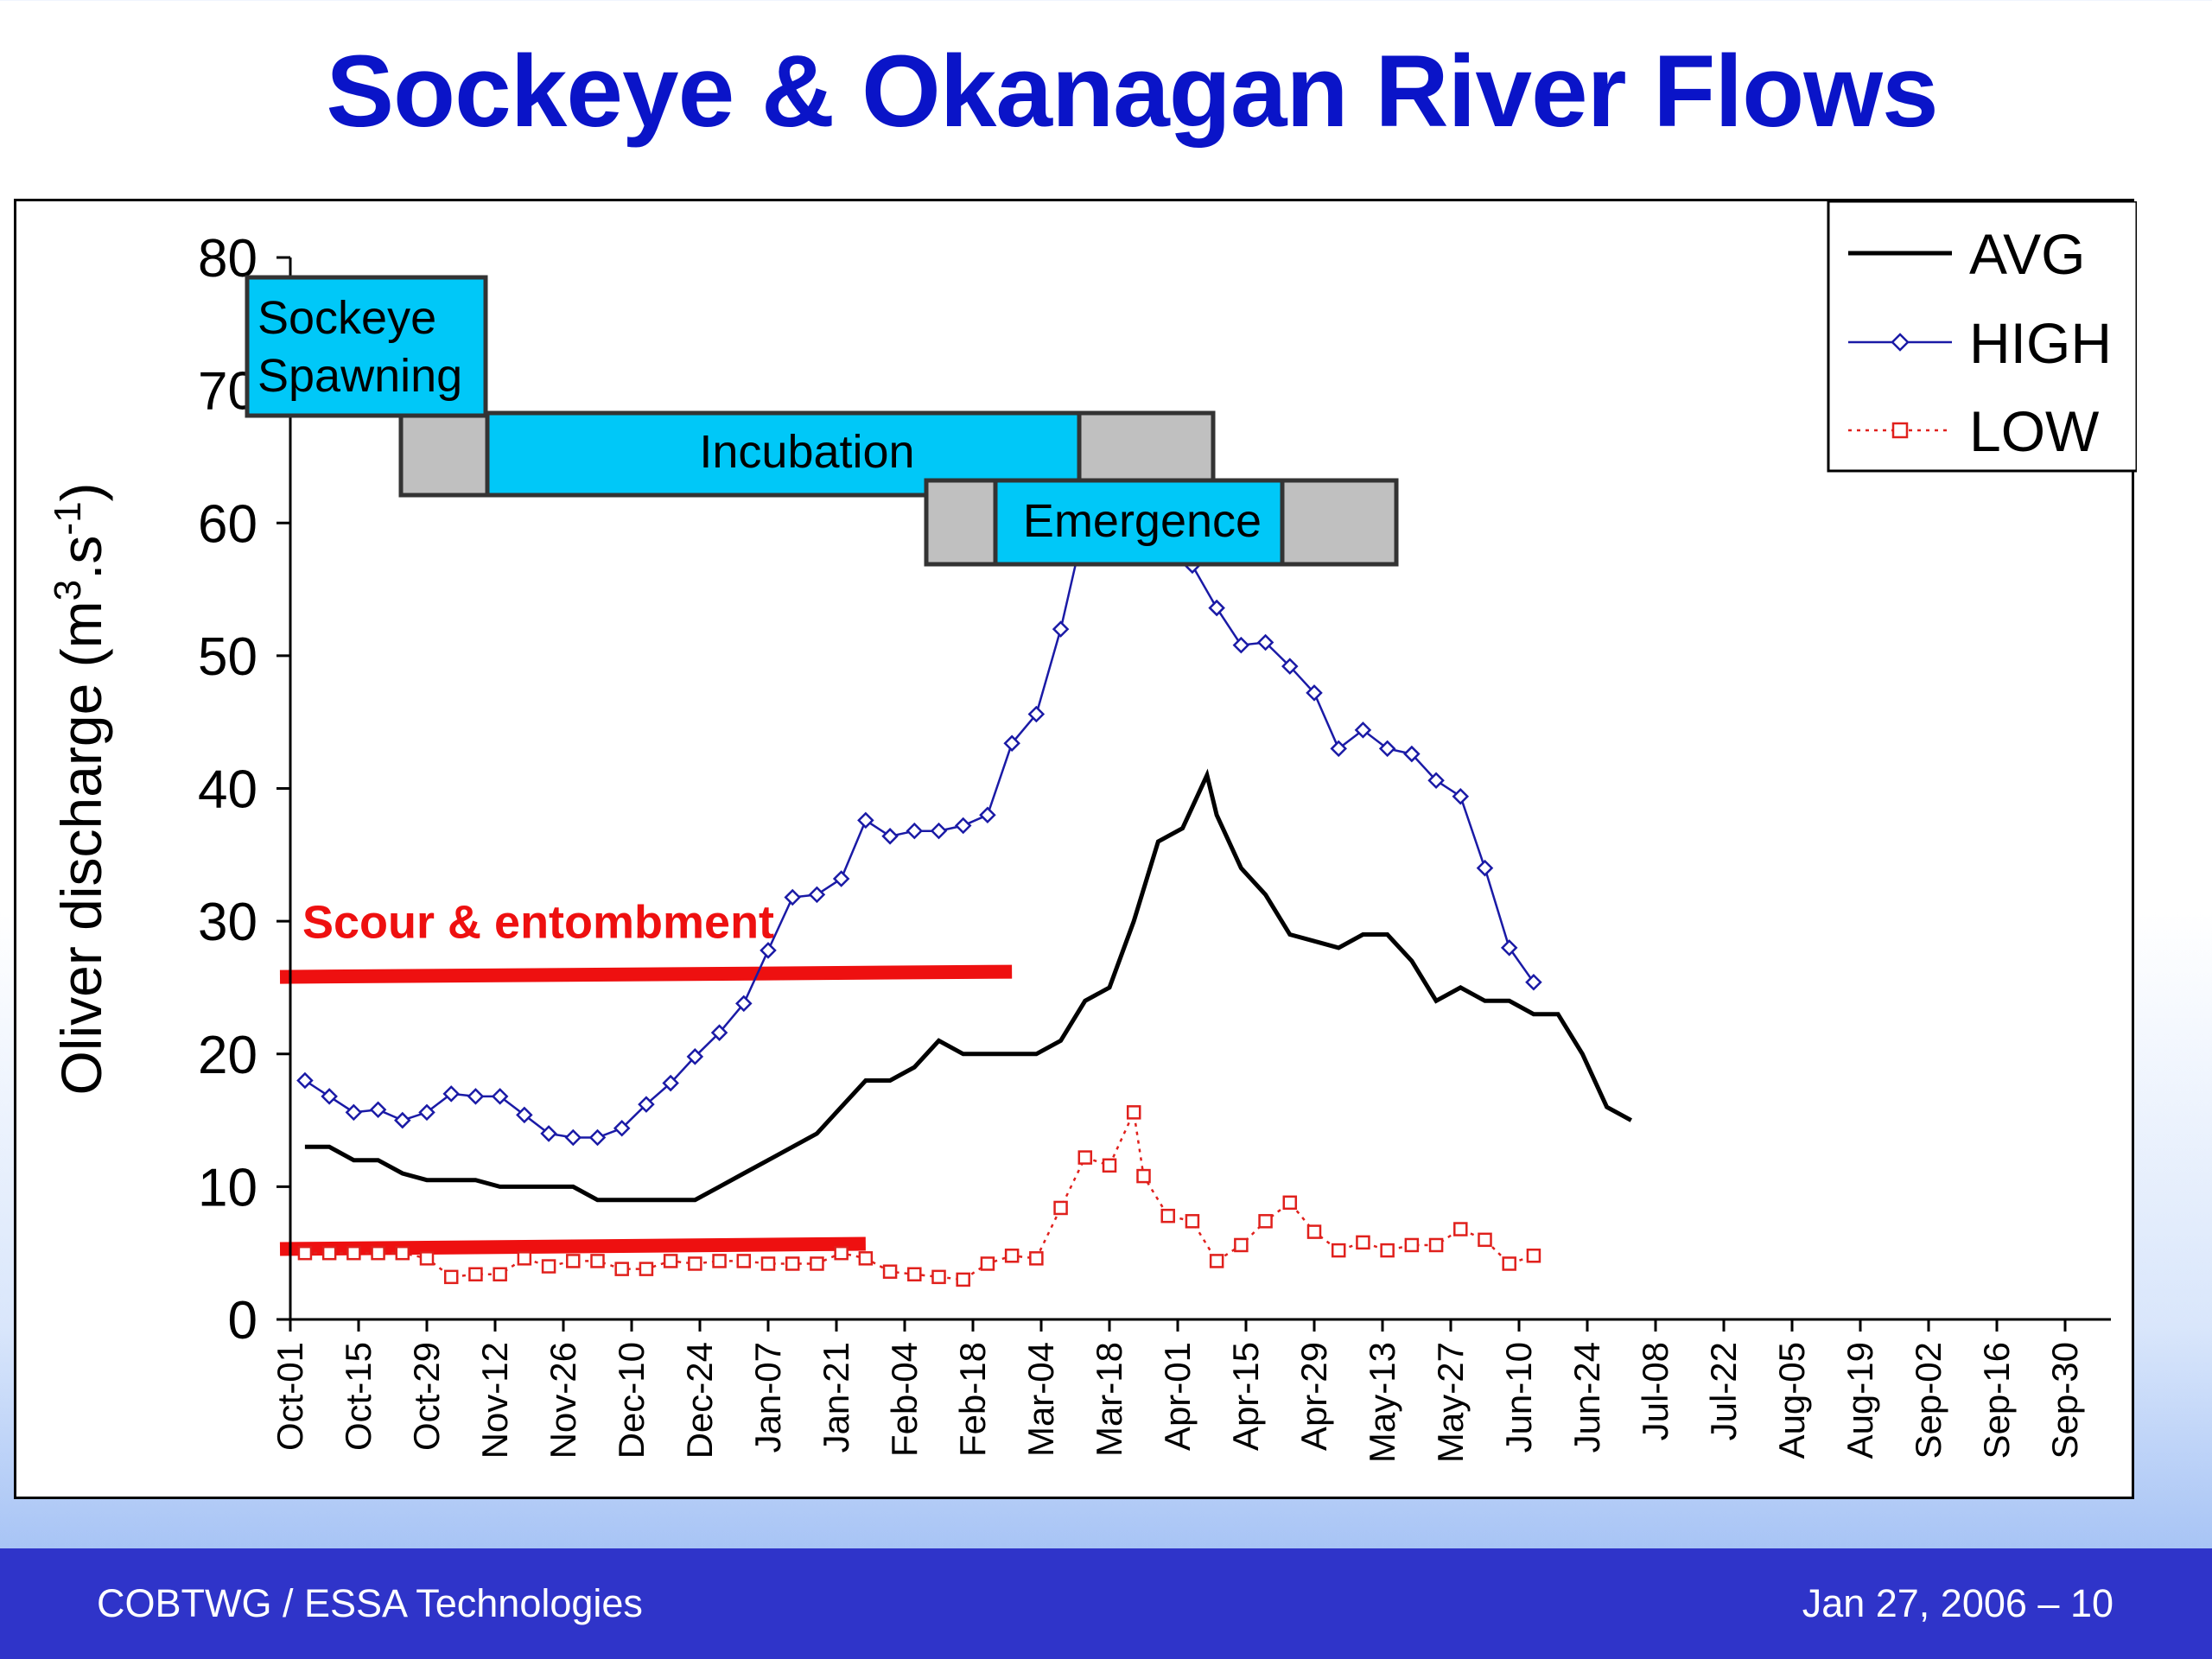  Describe the element at coordinates (1142, 521) in the screenshot. I see `stage-label-emergence: Emergence` at that location.